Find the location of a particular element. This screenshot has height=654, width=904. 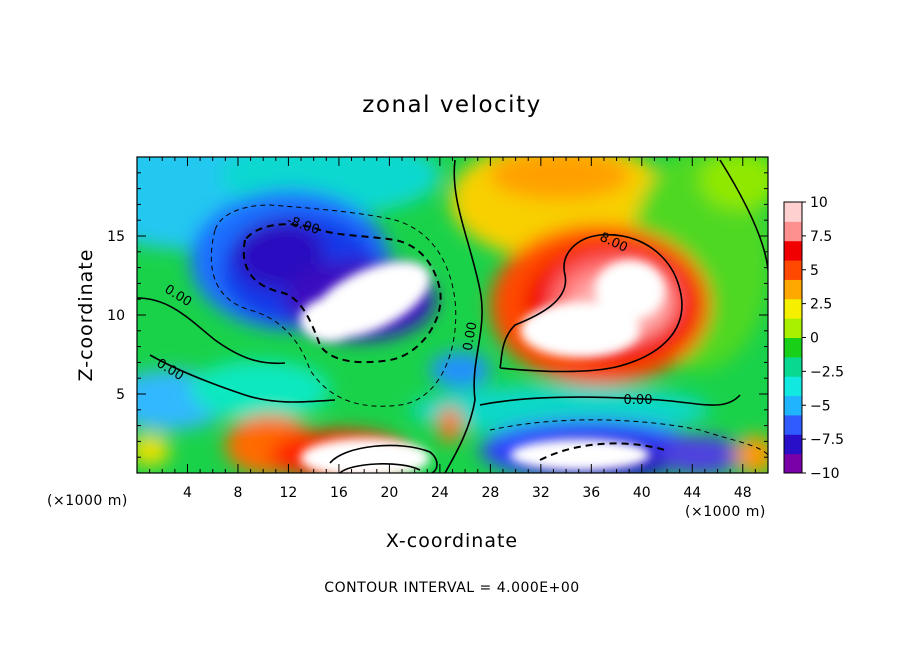

x-axis-label: X-coordinate is located at coordinates (452, 541).